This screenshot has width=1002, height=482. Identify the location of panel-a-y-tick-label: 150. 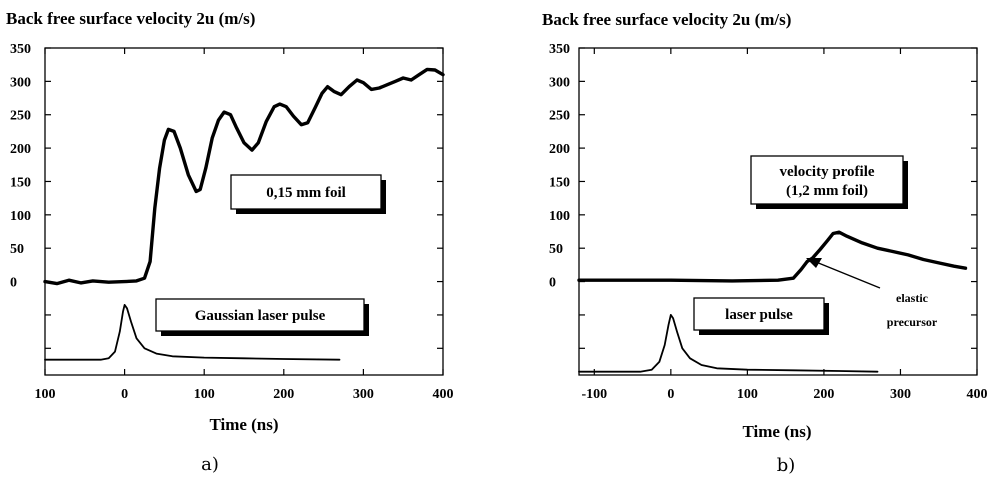
(20, 182).